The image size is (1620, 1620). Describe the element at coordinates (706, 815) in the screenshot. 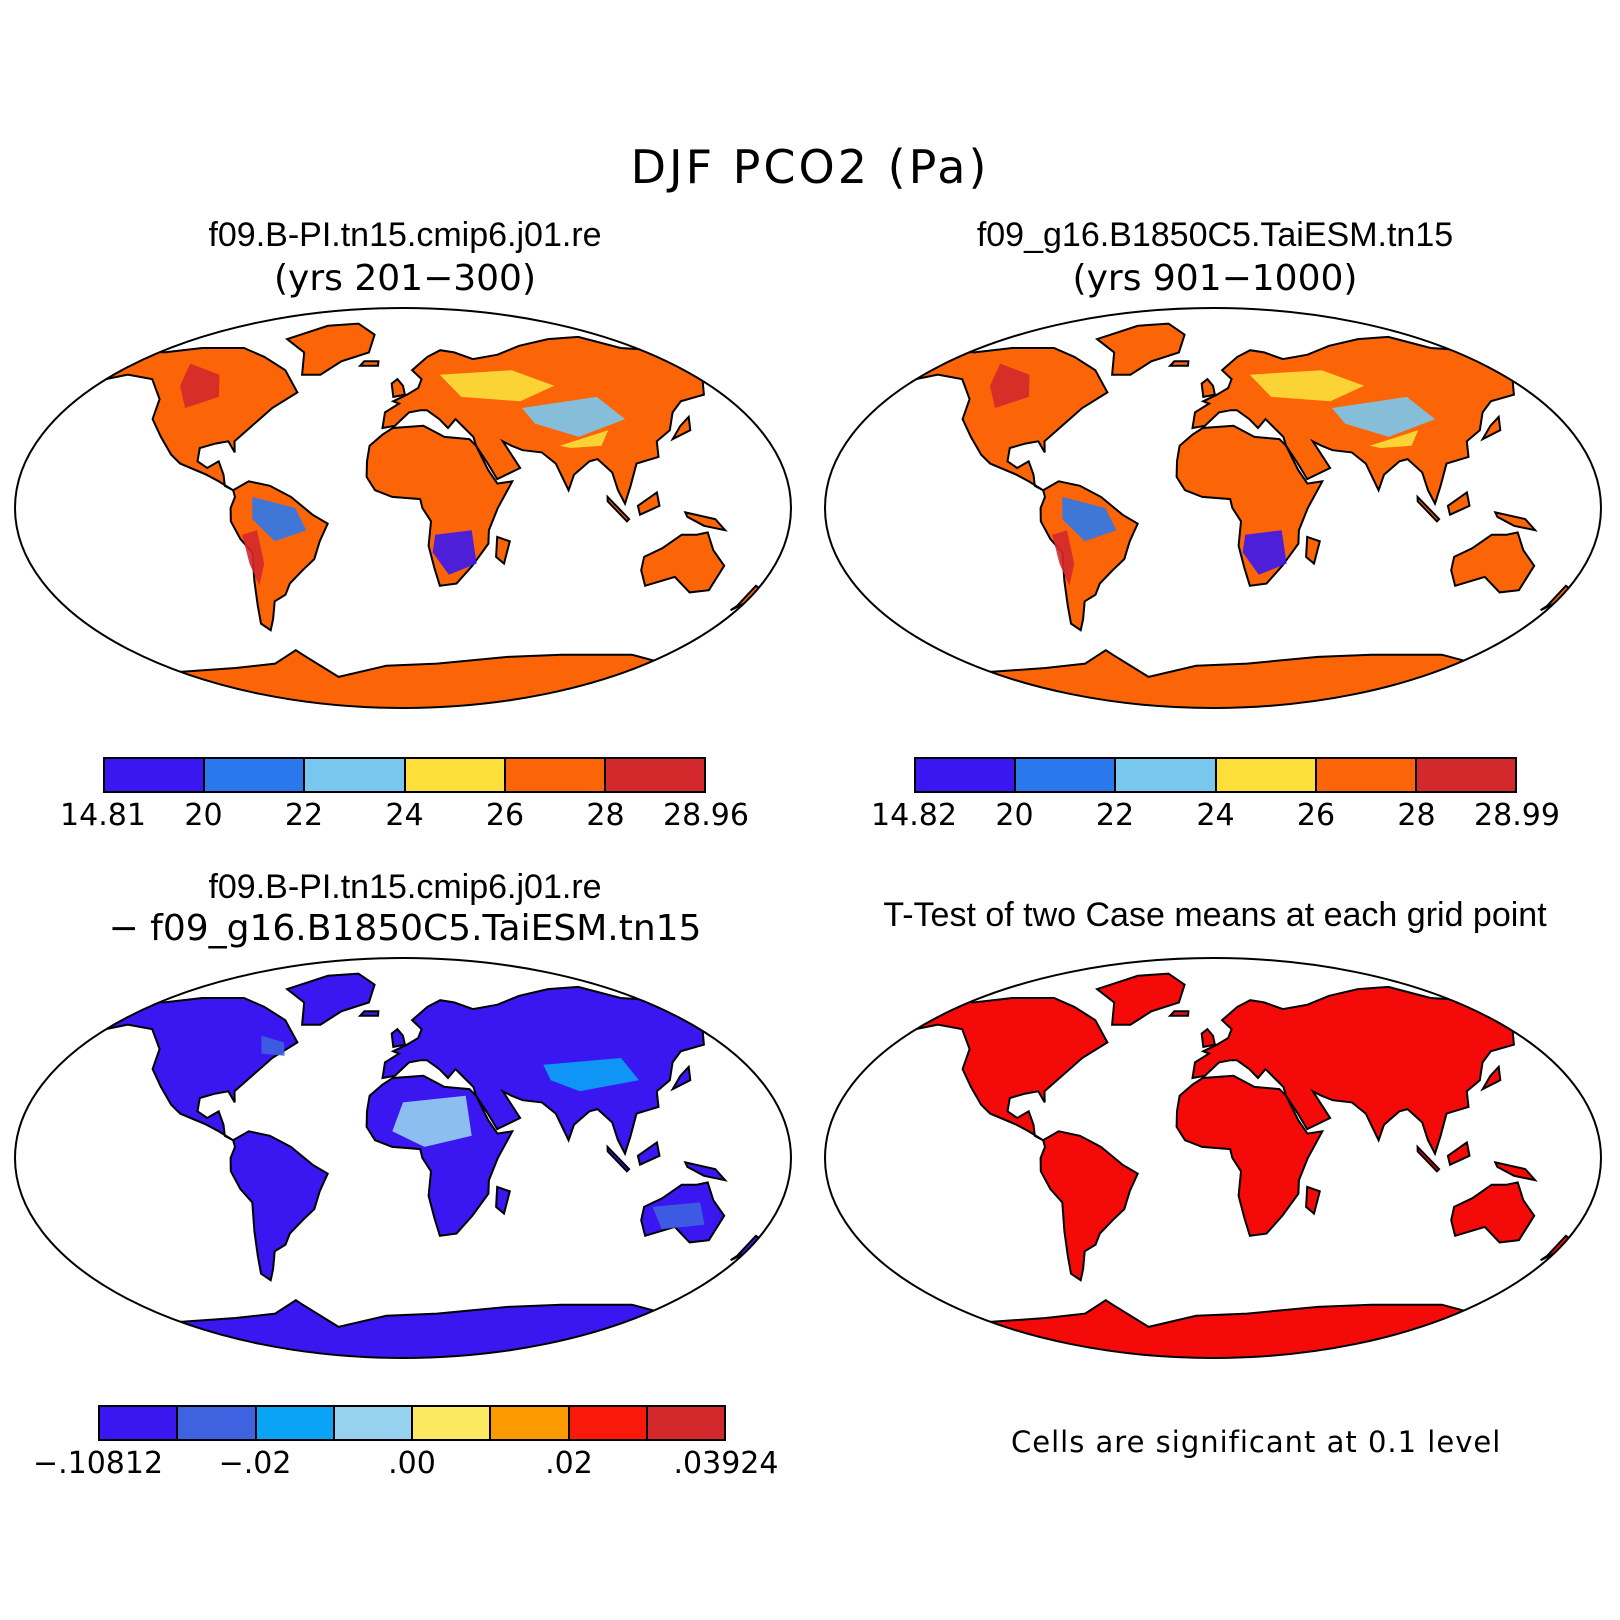

I see `colorbar-tick-label: 28.96` at that location.